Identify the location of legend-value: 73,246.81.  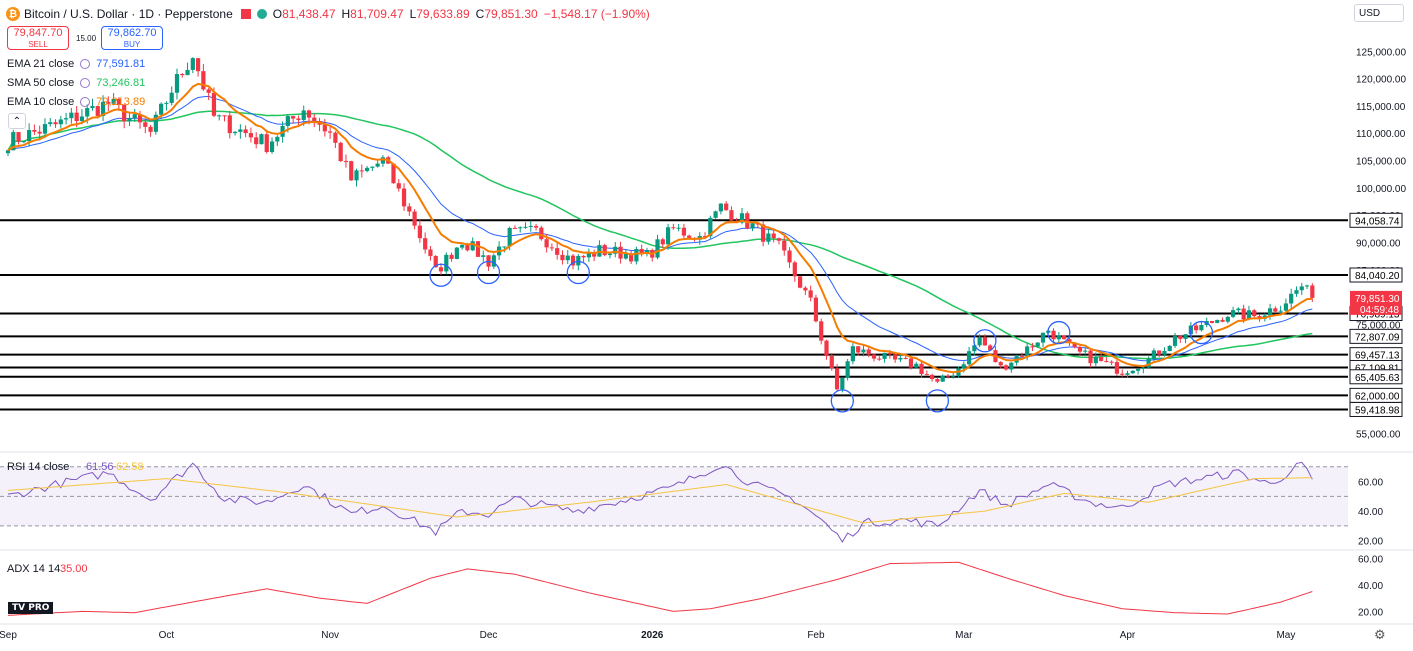
(121, 83).